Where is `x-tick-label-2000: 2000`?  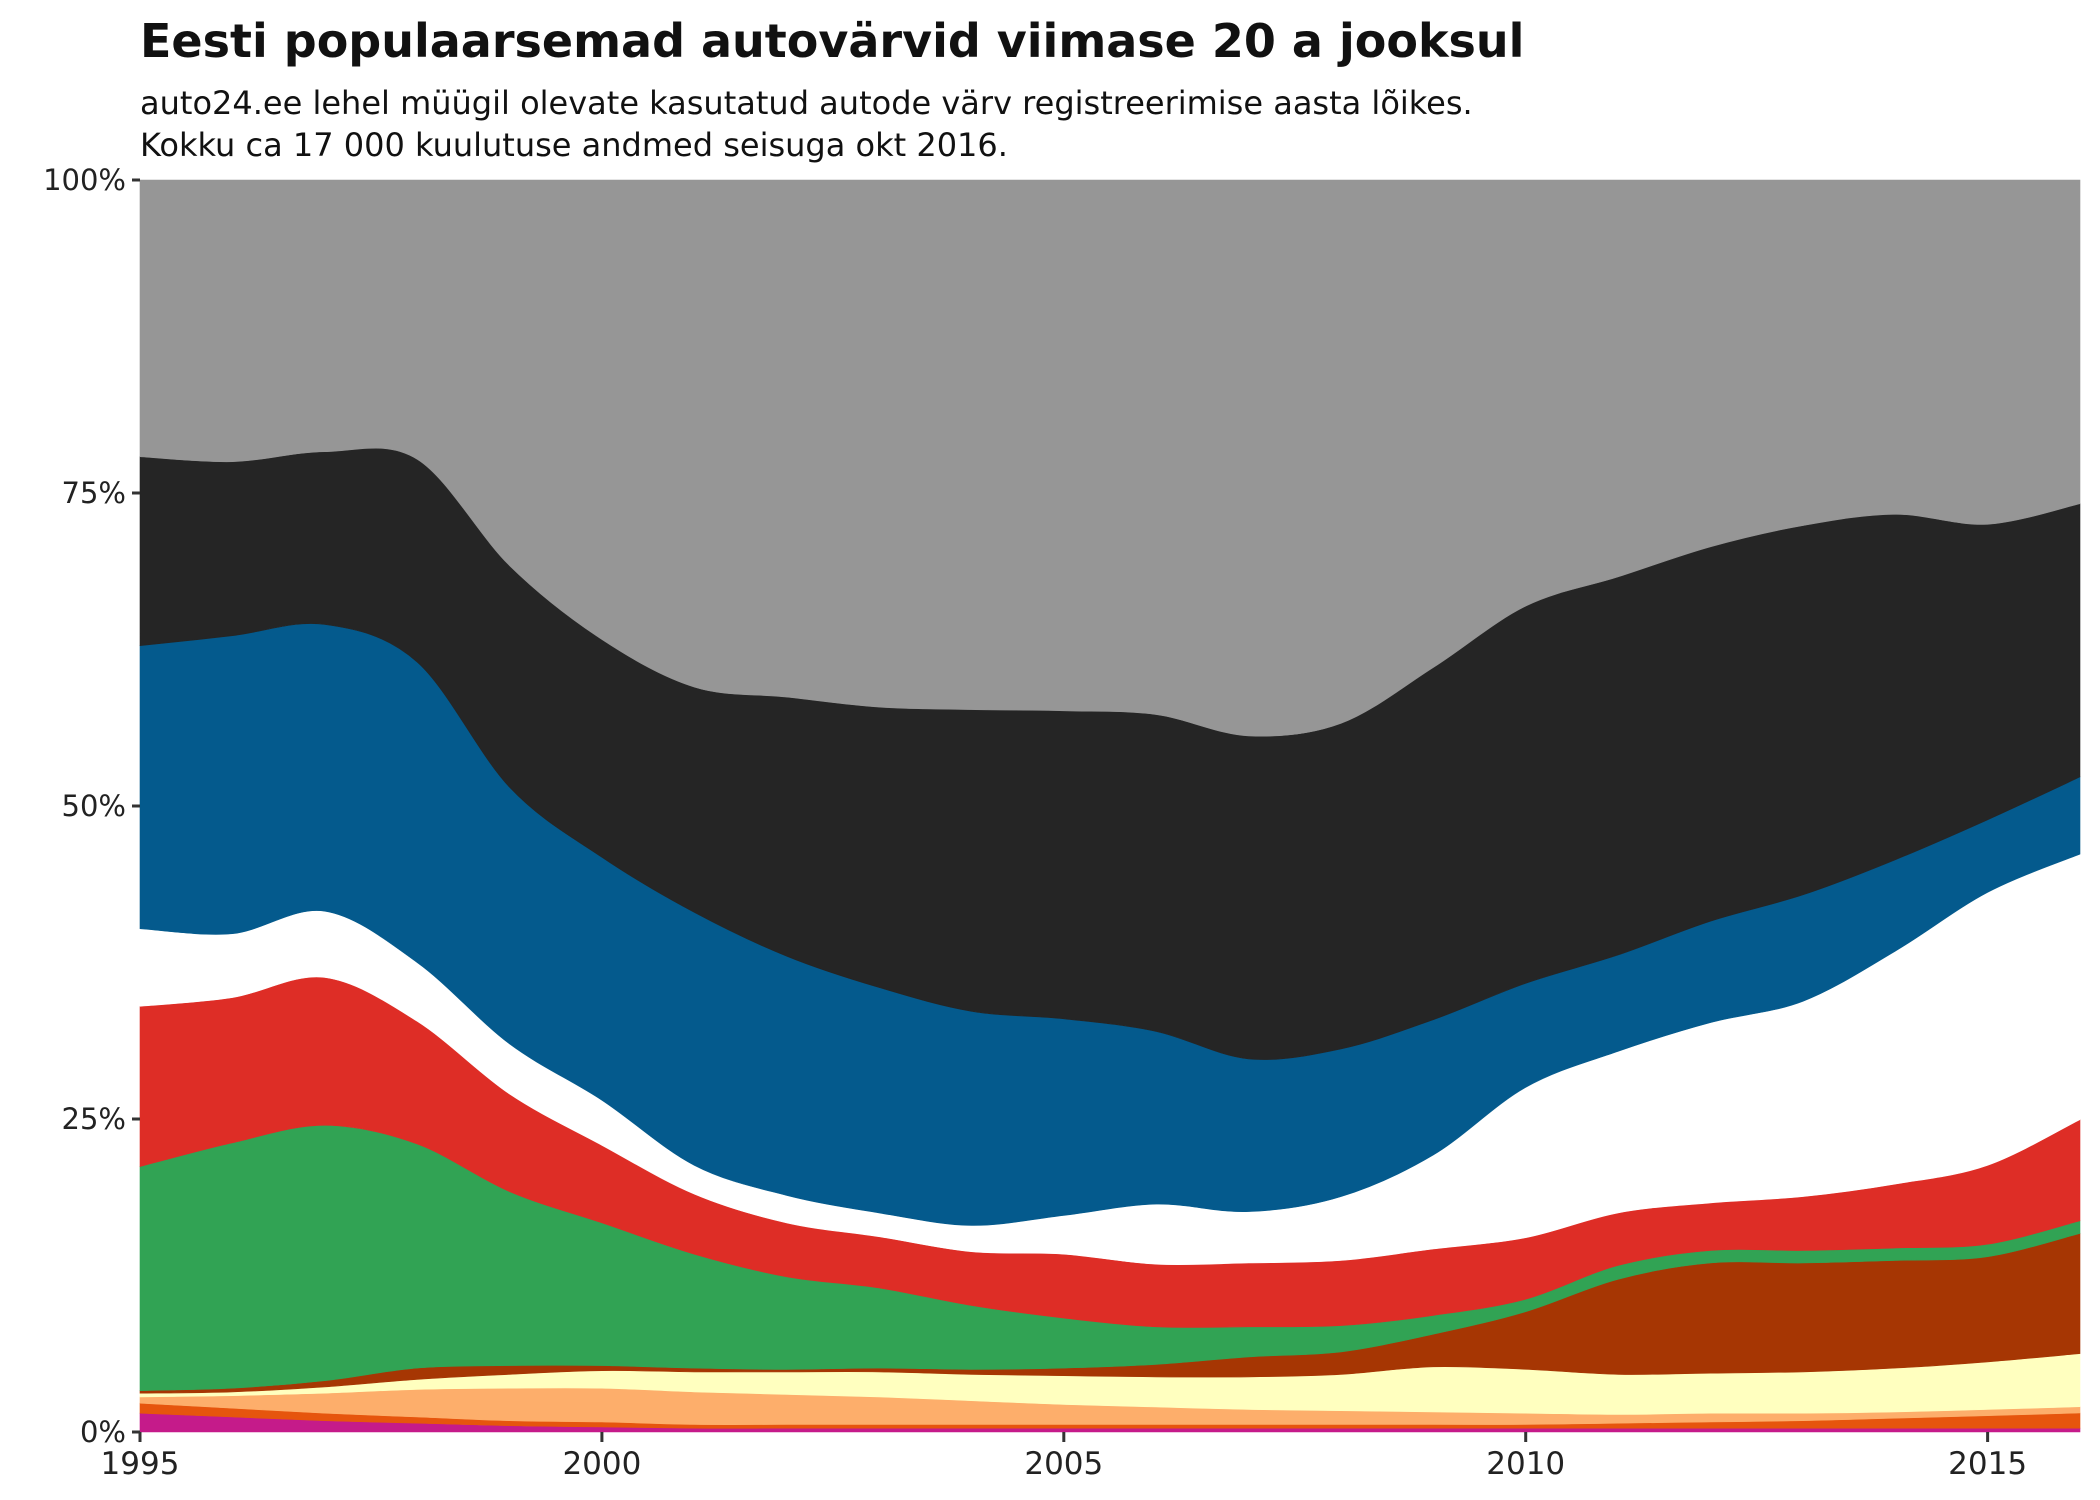
x-tick-label-2000: 2000 is located at coordinates (601, 1464).